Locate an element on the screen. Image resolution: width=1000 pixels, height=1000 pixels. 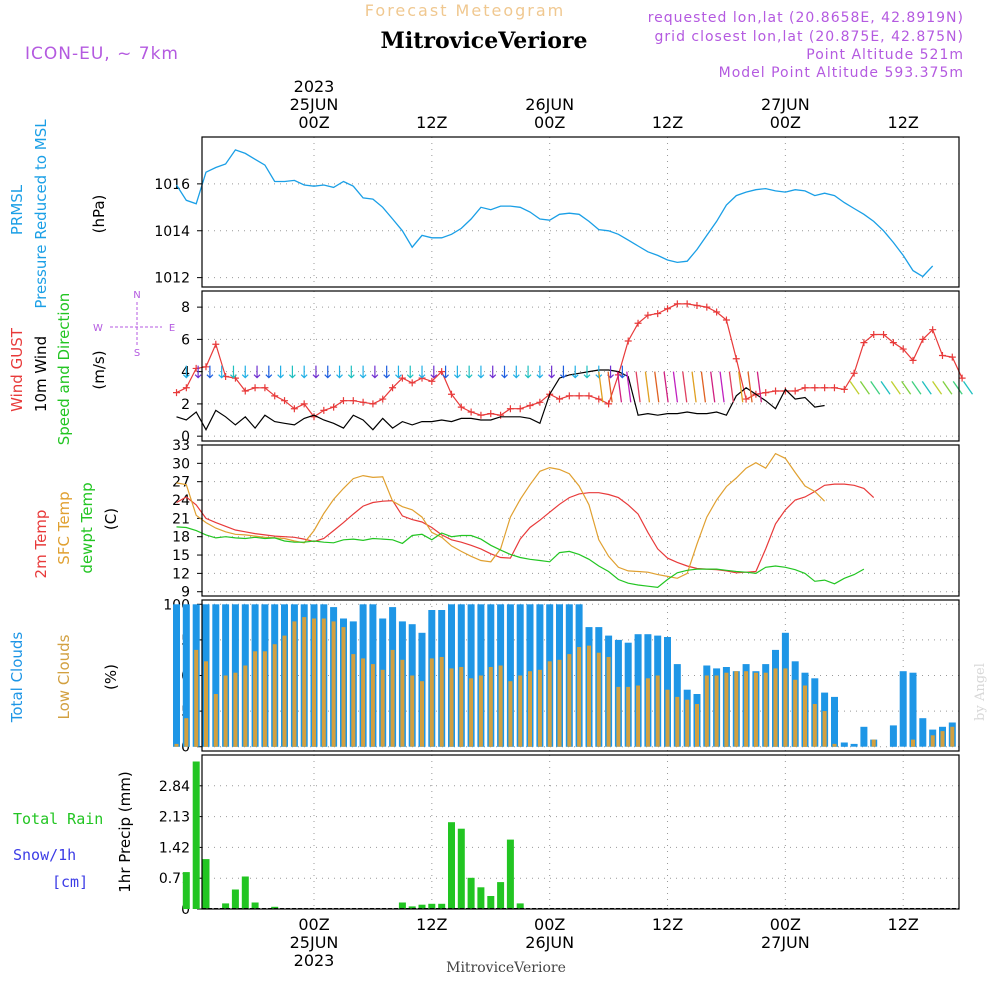
pressure-frame is located at coordinates (580, 212).